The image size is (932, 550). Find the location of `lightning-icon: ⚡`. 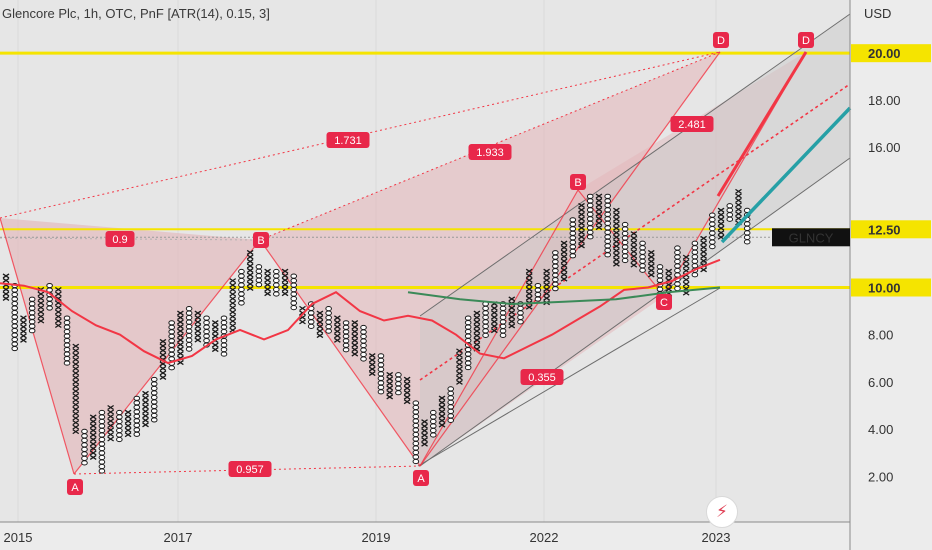

lightning-icon: ⚡ is located at coordinates (722, 512).